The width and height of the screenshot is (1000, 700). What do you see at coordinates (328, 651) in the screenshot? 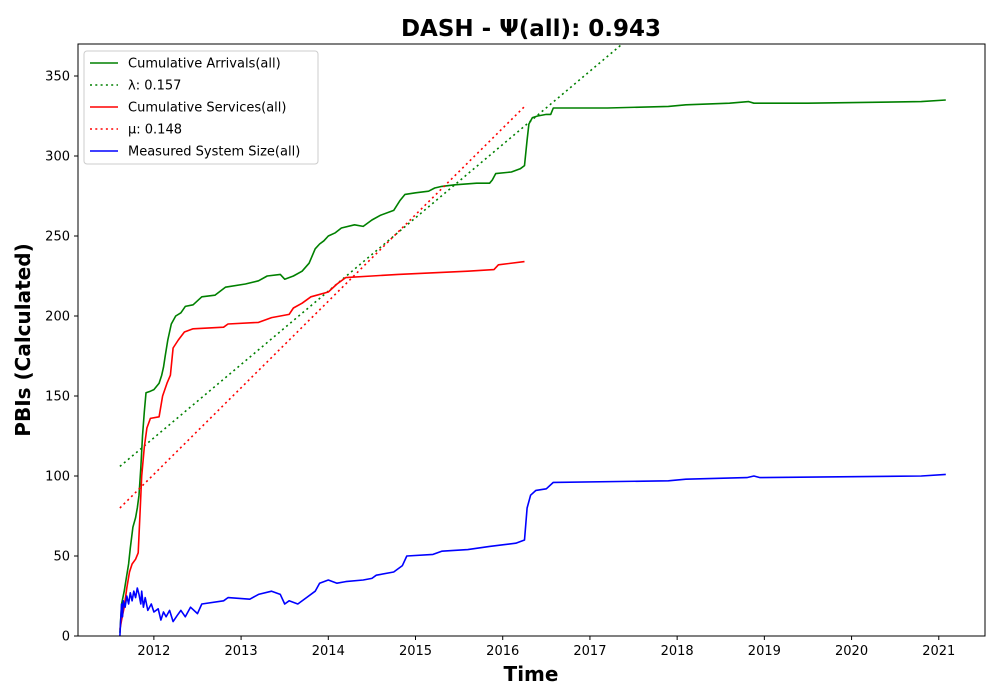
I see `x-tick-label: 2014` at bounding box center [328, 651].